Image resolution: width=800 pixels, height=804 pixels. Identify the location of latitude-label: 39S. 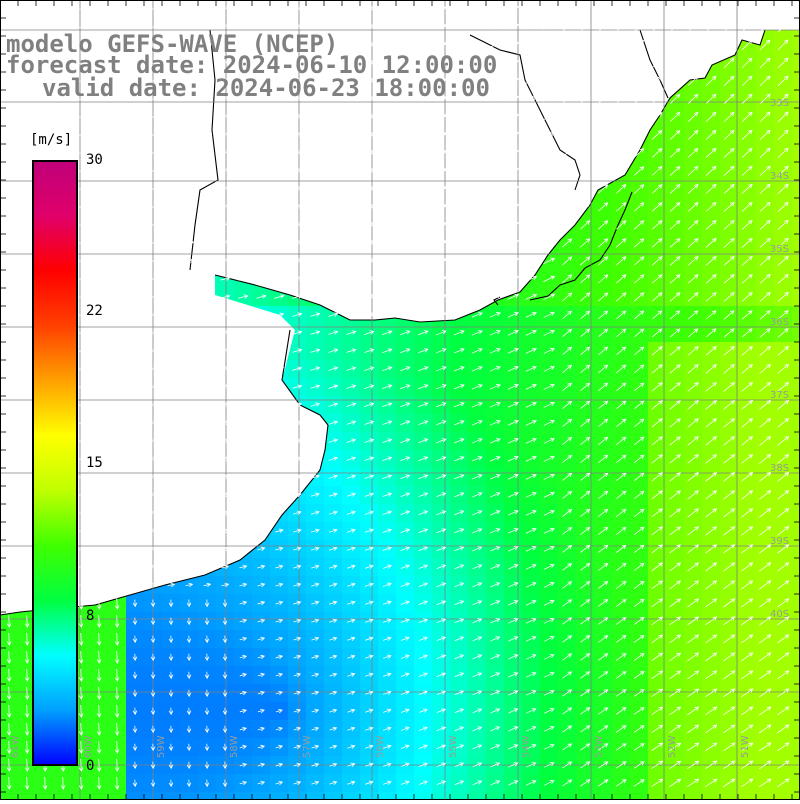
(779, 541).